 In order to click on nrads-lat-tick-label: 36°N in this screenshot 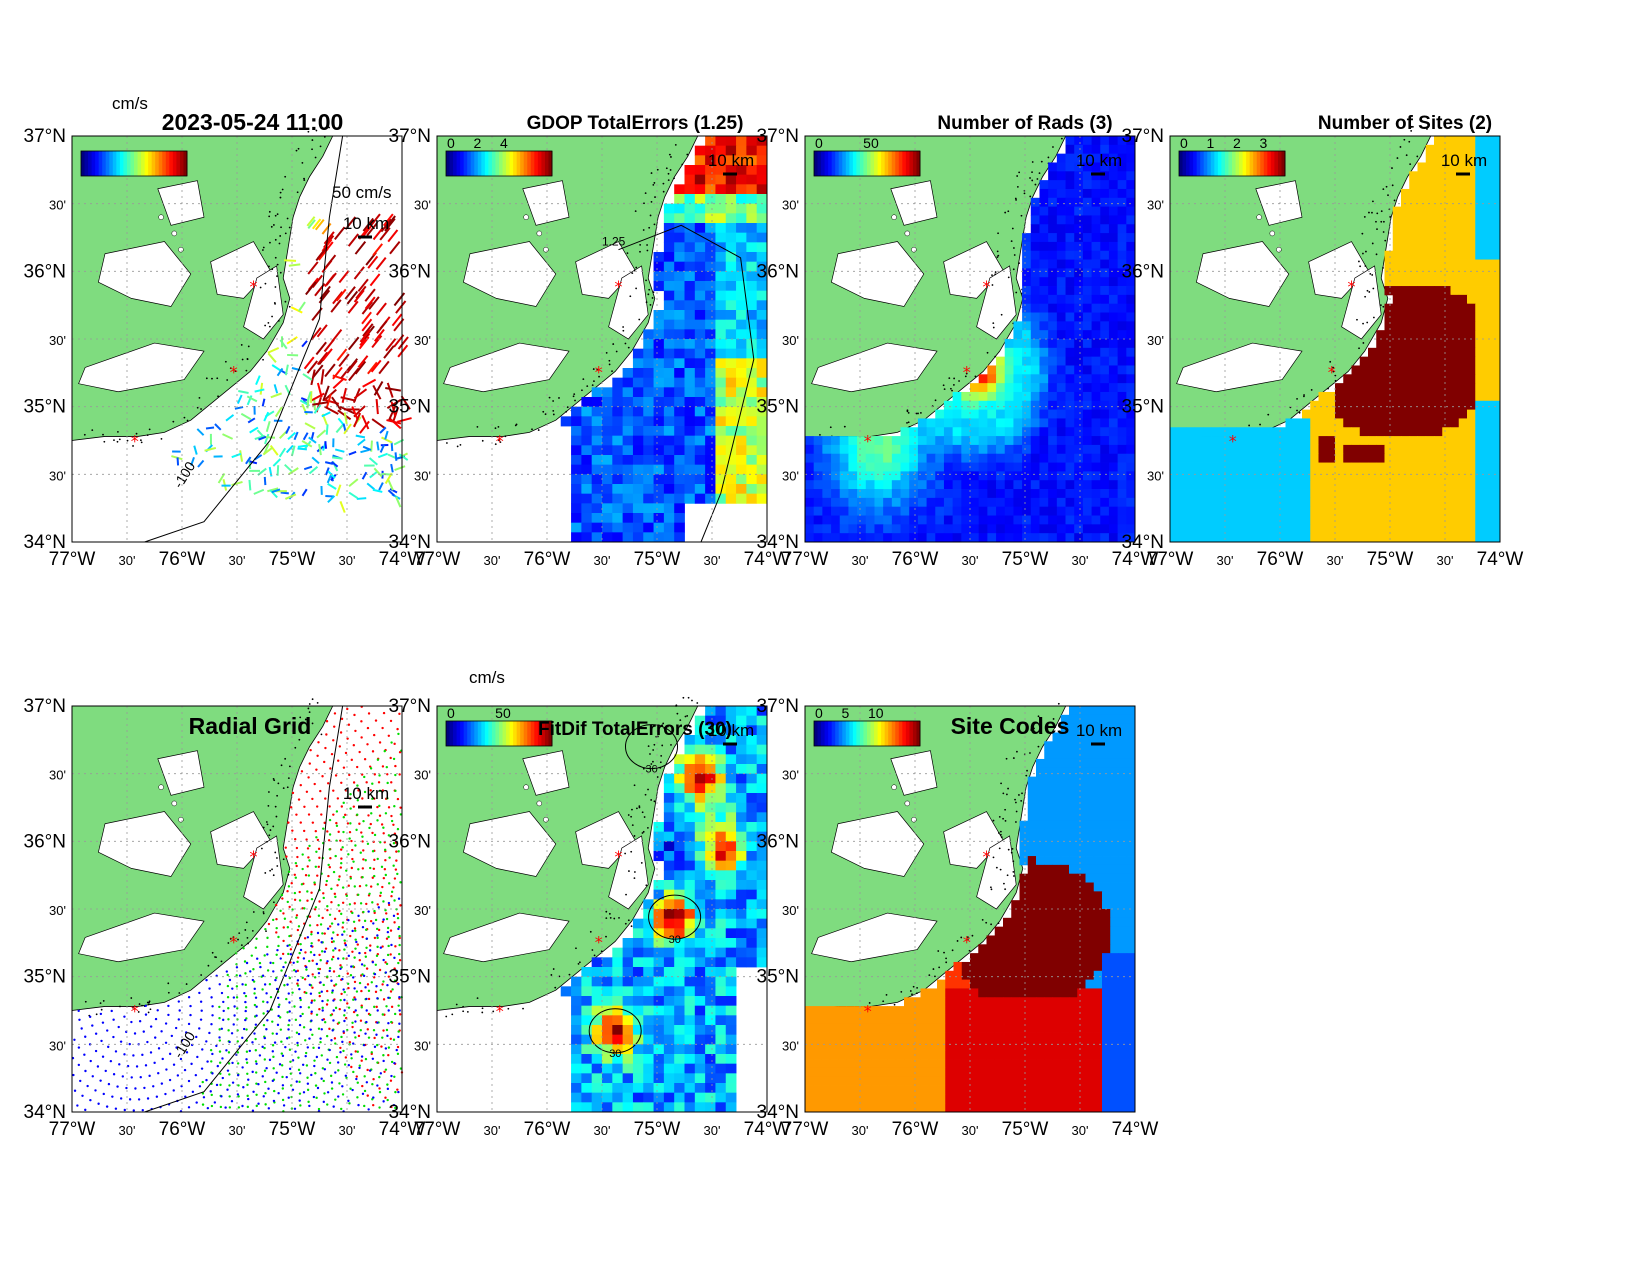, I will do `click(778, 271)`.